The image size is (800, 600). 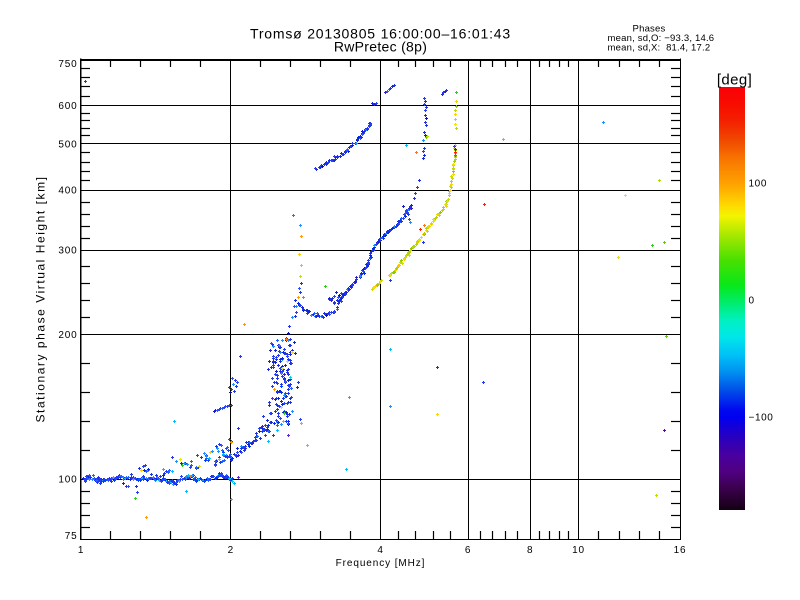 What do you see at coordinates (381, 563) in the screenshot?
I see `svg-text: Frequency [MHz]` at bounding box center [381, 563].